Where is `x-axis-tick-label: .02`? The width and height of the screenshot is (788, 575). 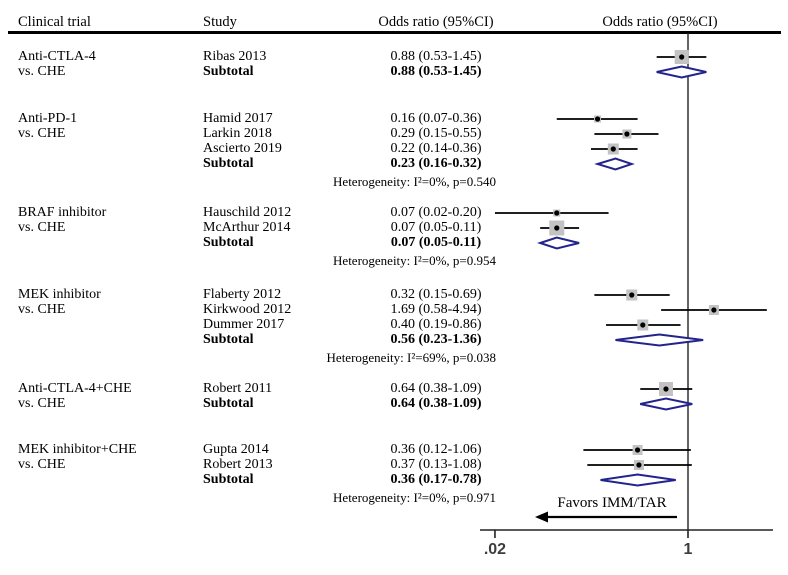 x-axis-tick-label: .02 is located at coordinates (495, 549).